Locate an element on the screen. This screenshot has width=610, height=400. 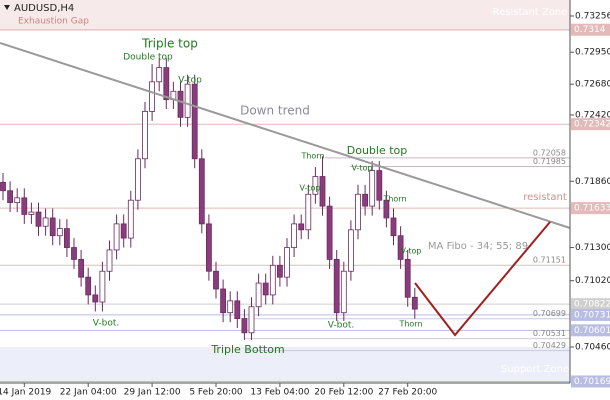
annotation: Down trend is located at coordinates (275, 111).